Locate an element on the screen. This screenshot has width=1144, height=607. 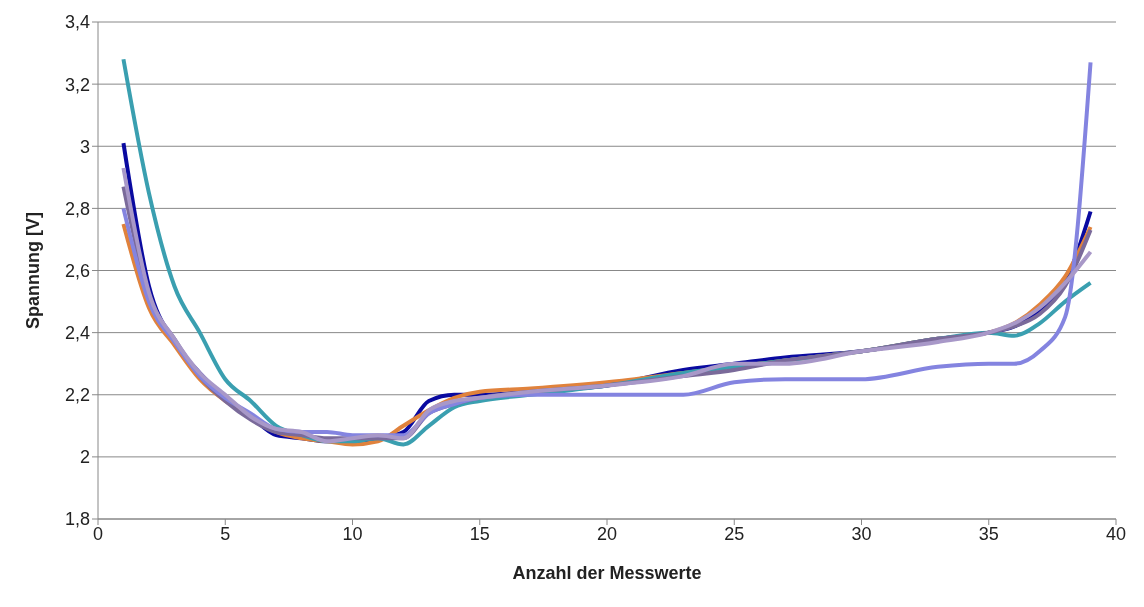
x-tick-label: 10 is located at coordinates (352, 533).